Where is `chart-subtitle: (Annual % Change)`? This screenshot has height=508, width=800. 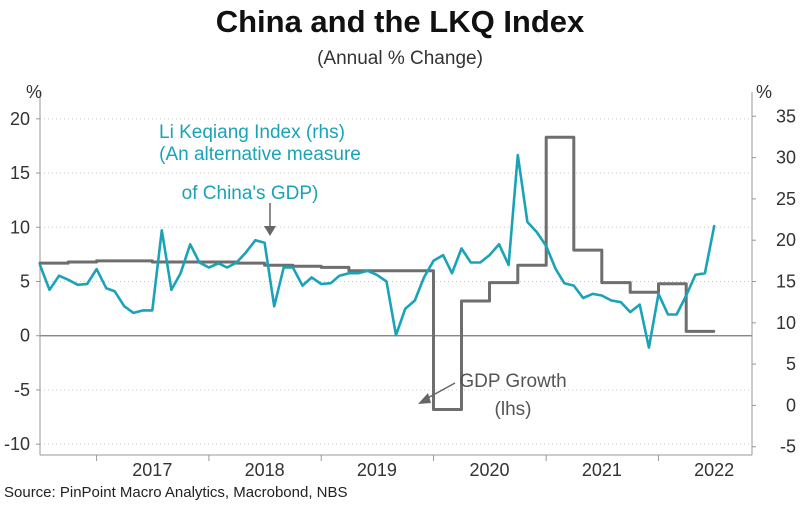 chart-subtitle: (Annual % Change) is located at coordinates (400, 58).